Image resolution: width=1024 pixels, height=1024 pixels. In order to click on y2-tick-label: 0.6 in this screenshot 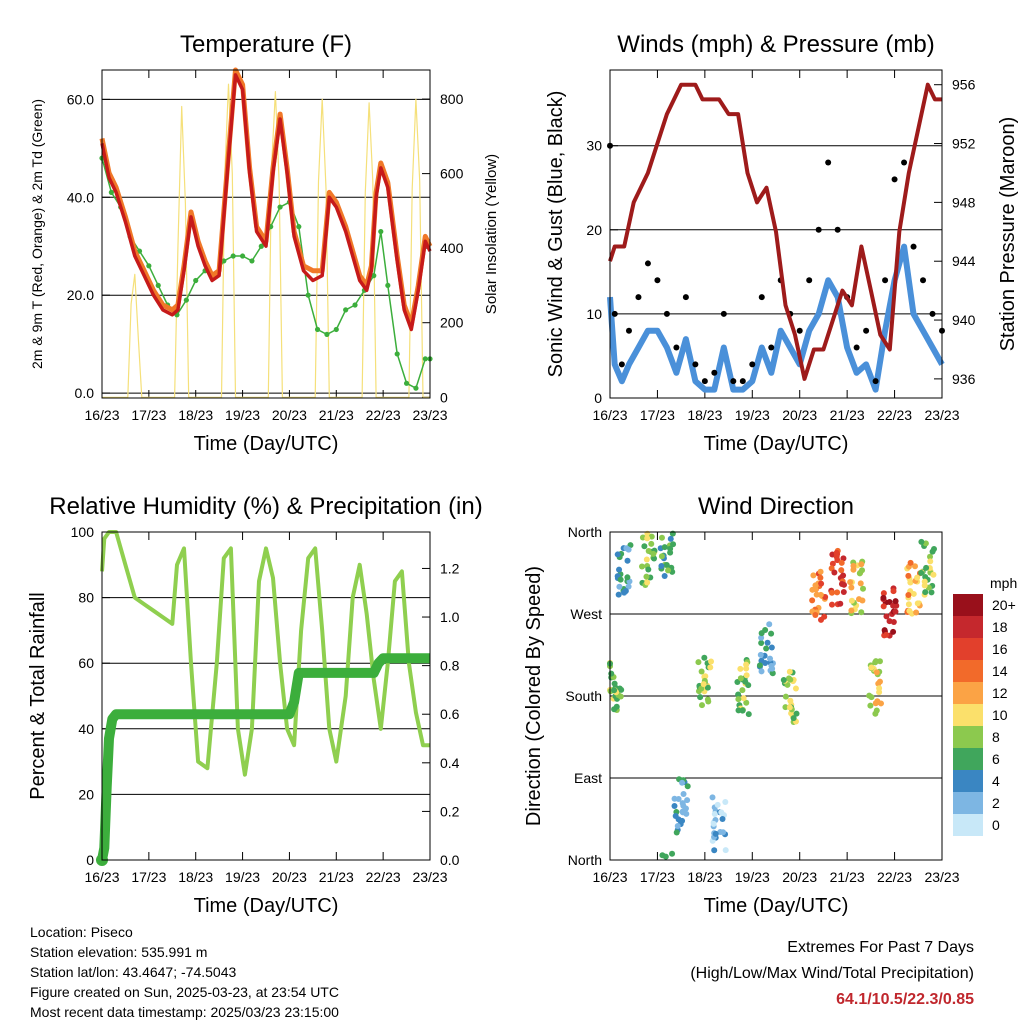, I will do `click(450, 714)`.